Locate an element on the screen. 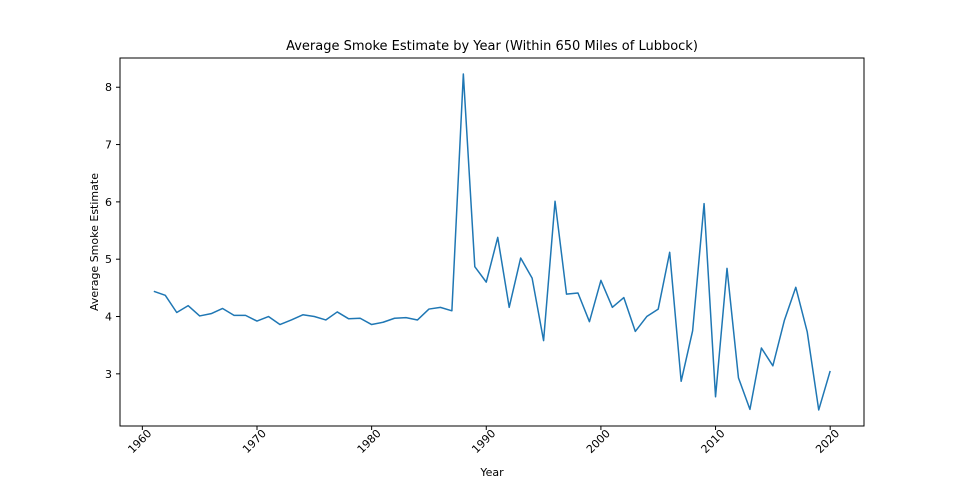  x-axis-label: Year is located at coordinates (491, 472).